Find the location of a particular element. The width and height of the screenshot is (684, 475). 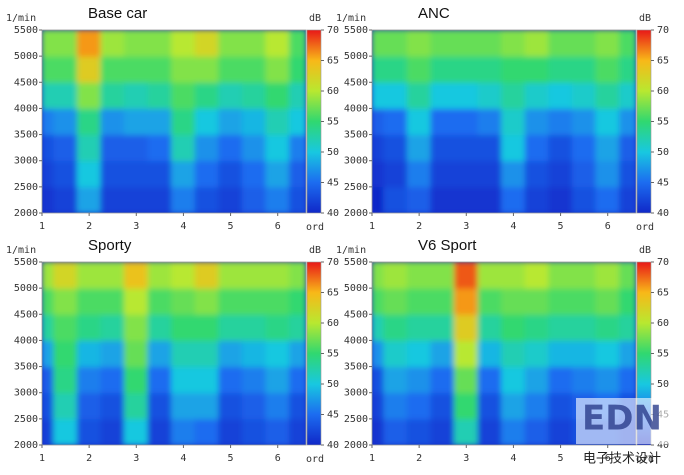

colorbar is located at coordinates (644, 121).